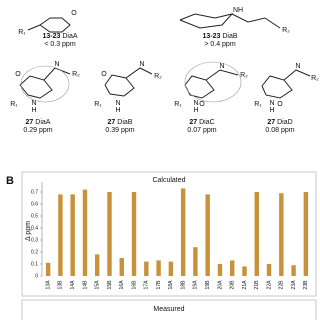 The width and height of the screenshot is (320, 320). I want to click on x-tick-label: 19A, so click(196, 285).